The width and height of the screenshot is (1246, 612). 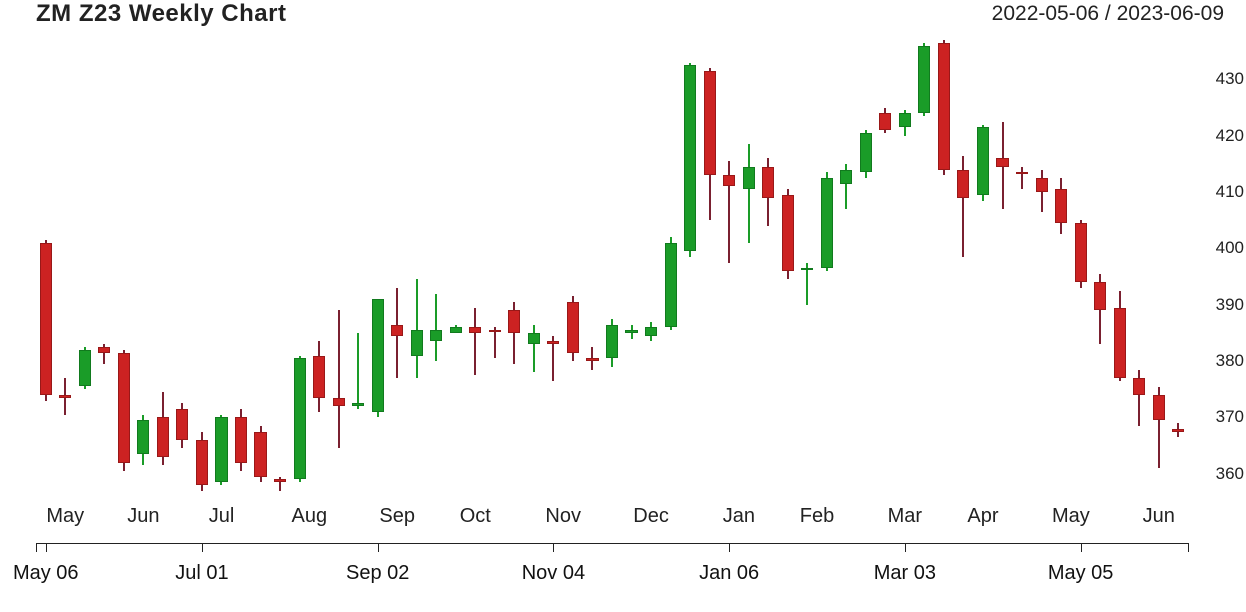 I want to click on y-axis-tick-label: 430, so click(x=1229, y=79).